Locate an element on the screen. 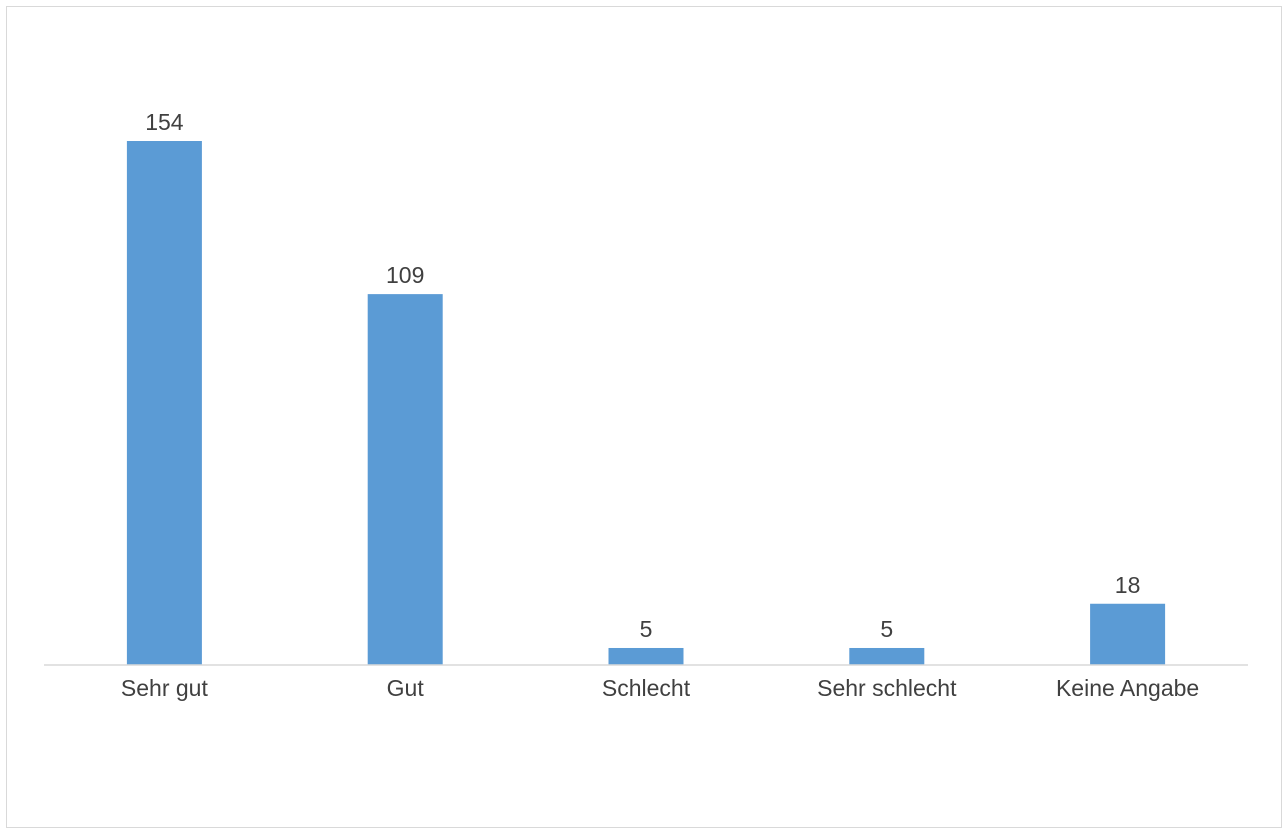 This screenshot has height=831, width=1285. data-label-sehr-schlecht: 5 is located at coordinates (886, 629).